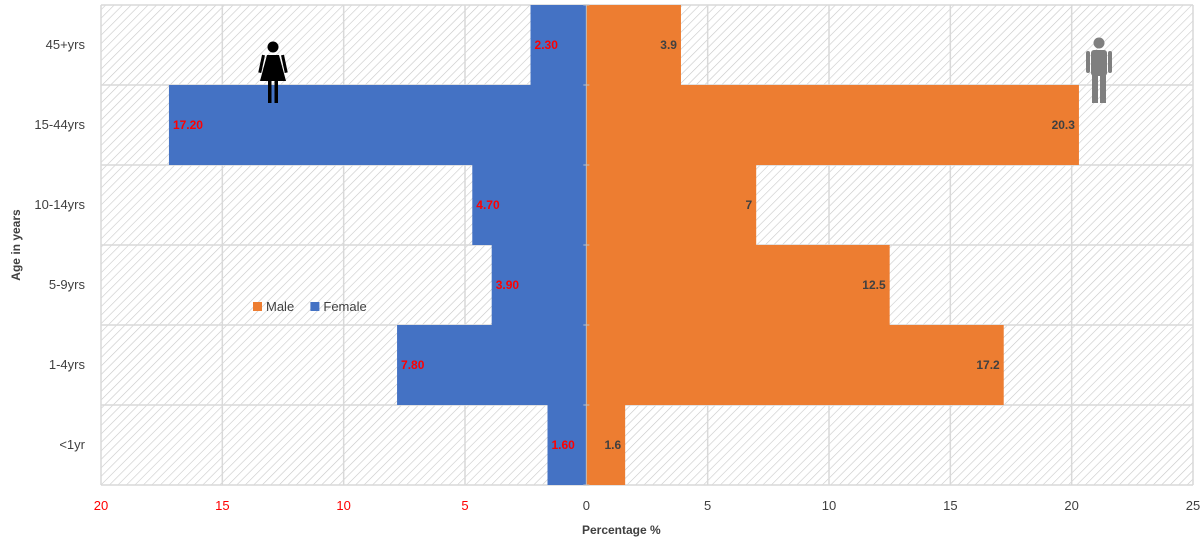 Image resolution: width=1201 pixels, height=541 pixels. Describe the element at coordinates (66, 44) in the screenshot. I see `category-label: 45+yrs` at that location.